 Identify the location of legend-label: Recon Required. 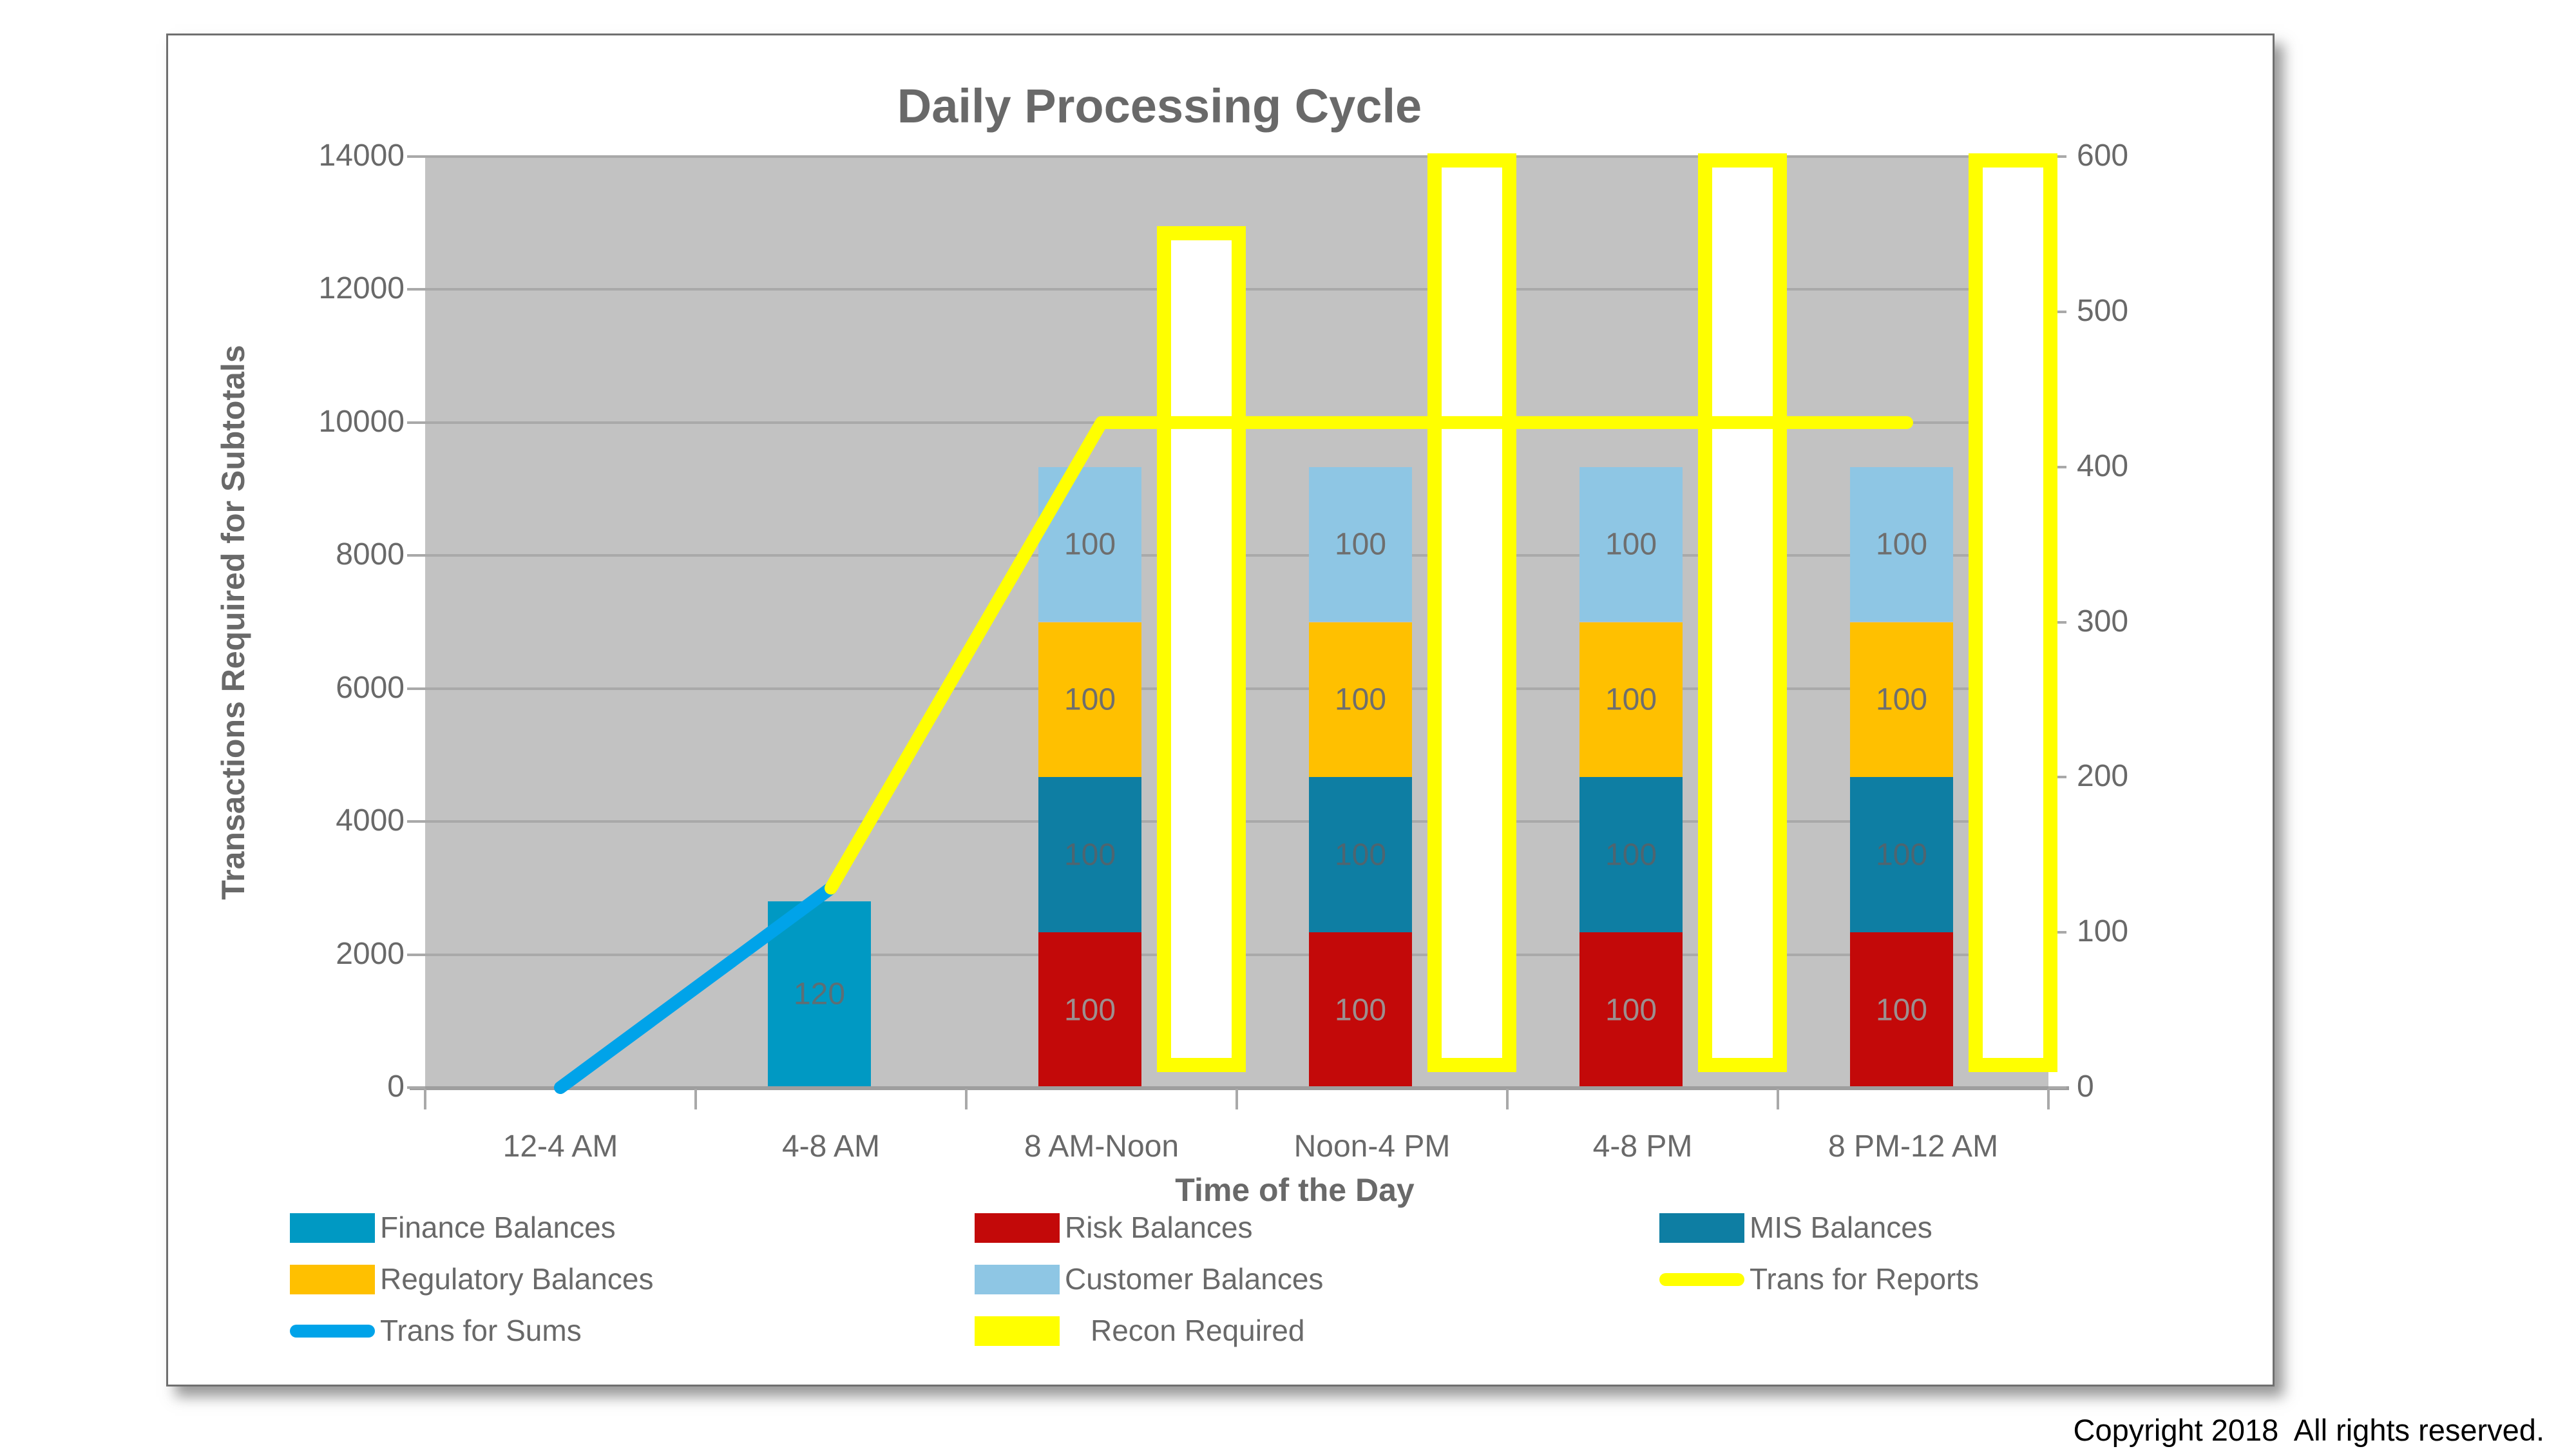
(1198, 1330).